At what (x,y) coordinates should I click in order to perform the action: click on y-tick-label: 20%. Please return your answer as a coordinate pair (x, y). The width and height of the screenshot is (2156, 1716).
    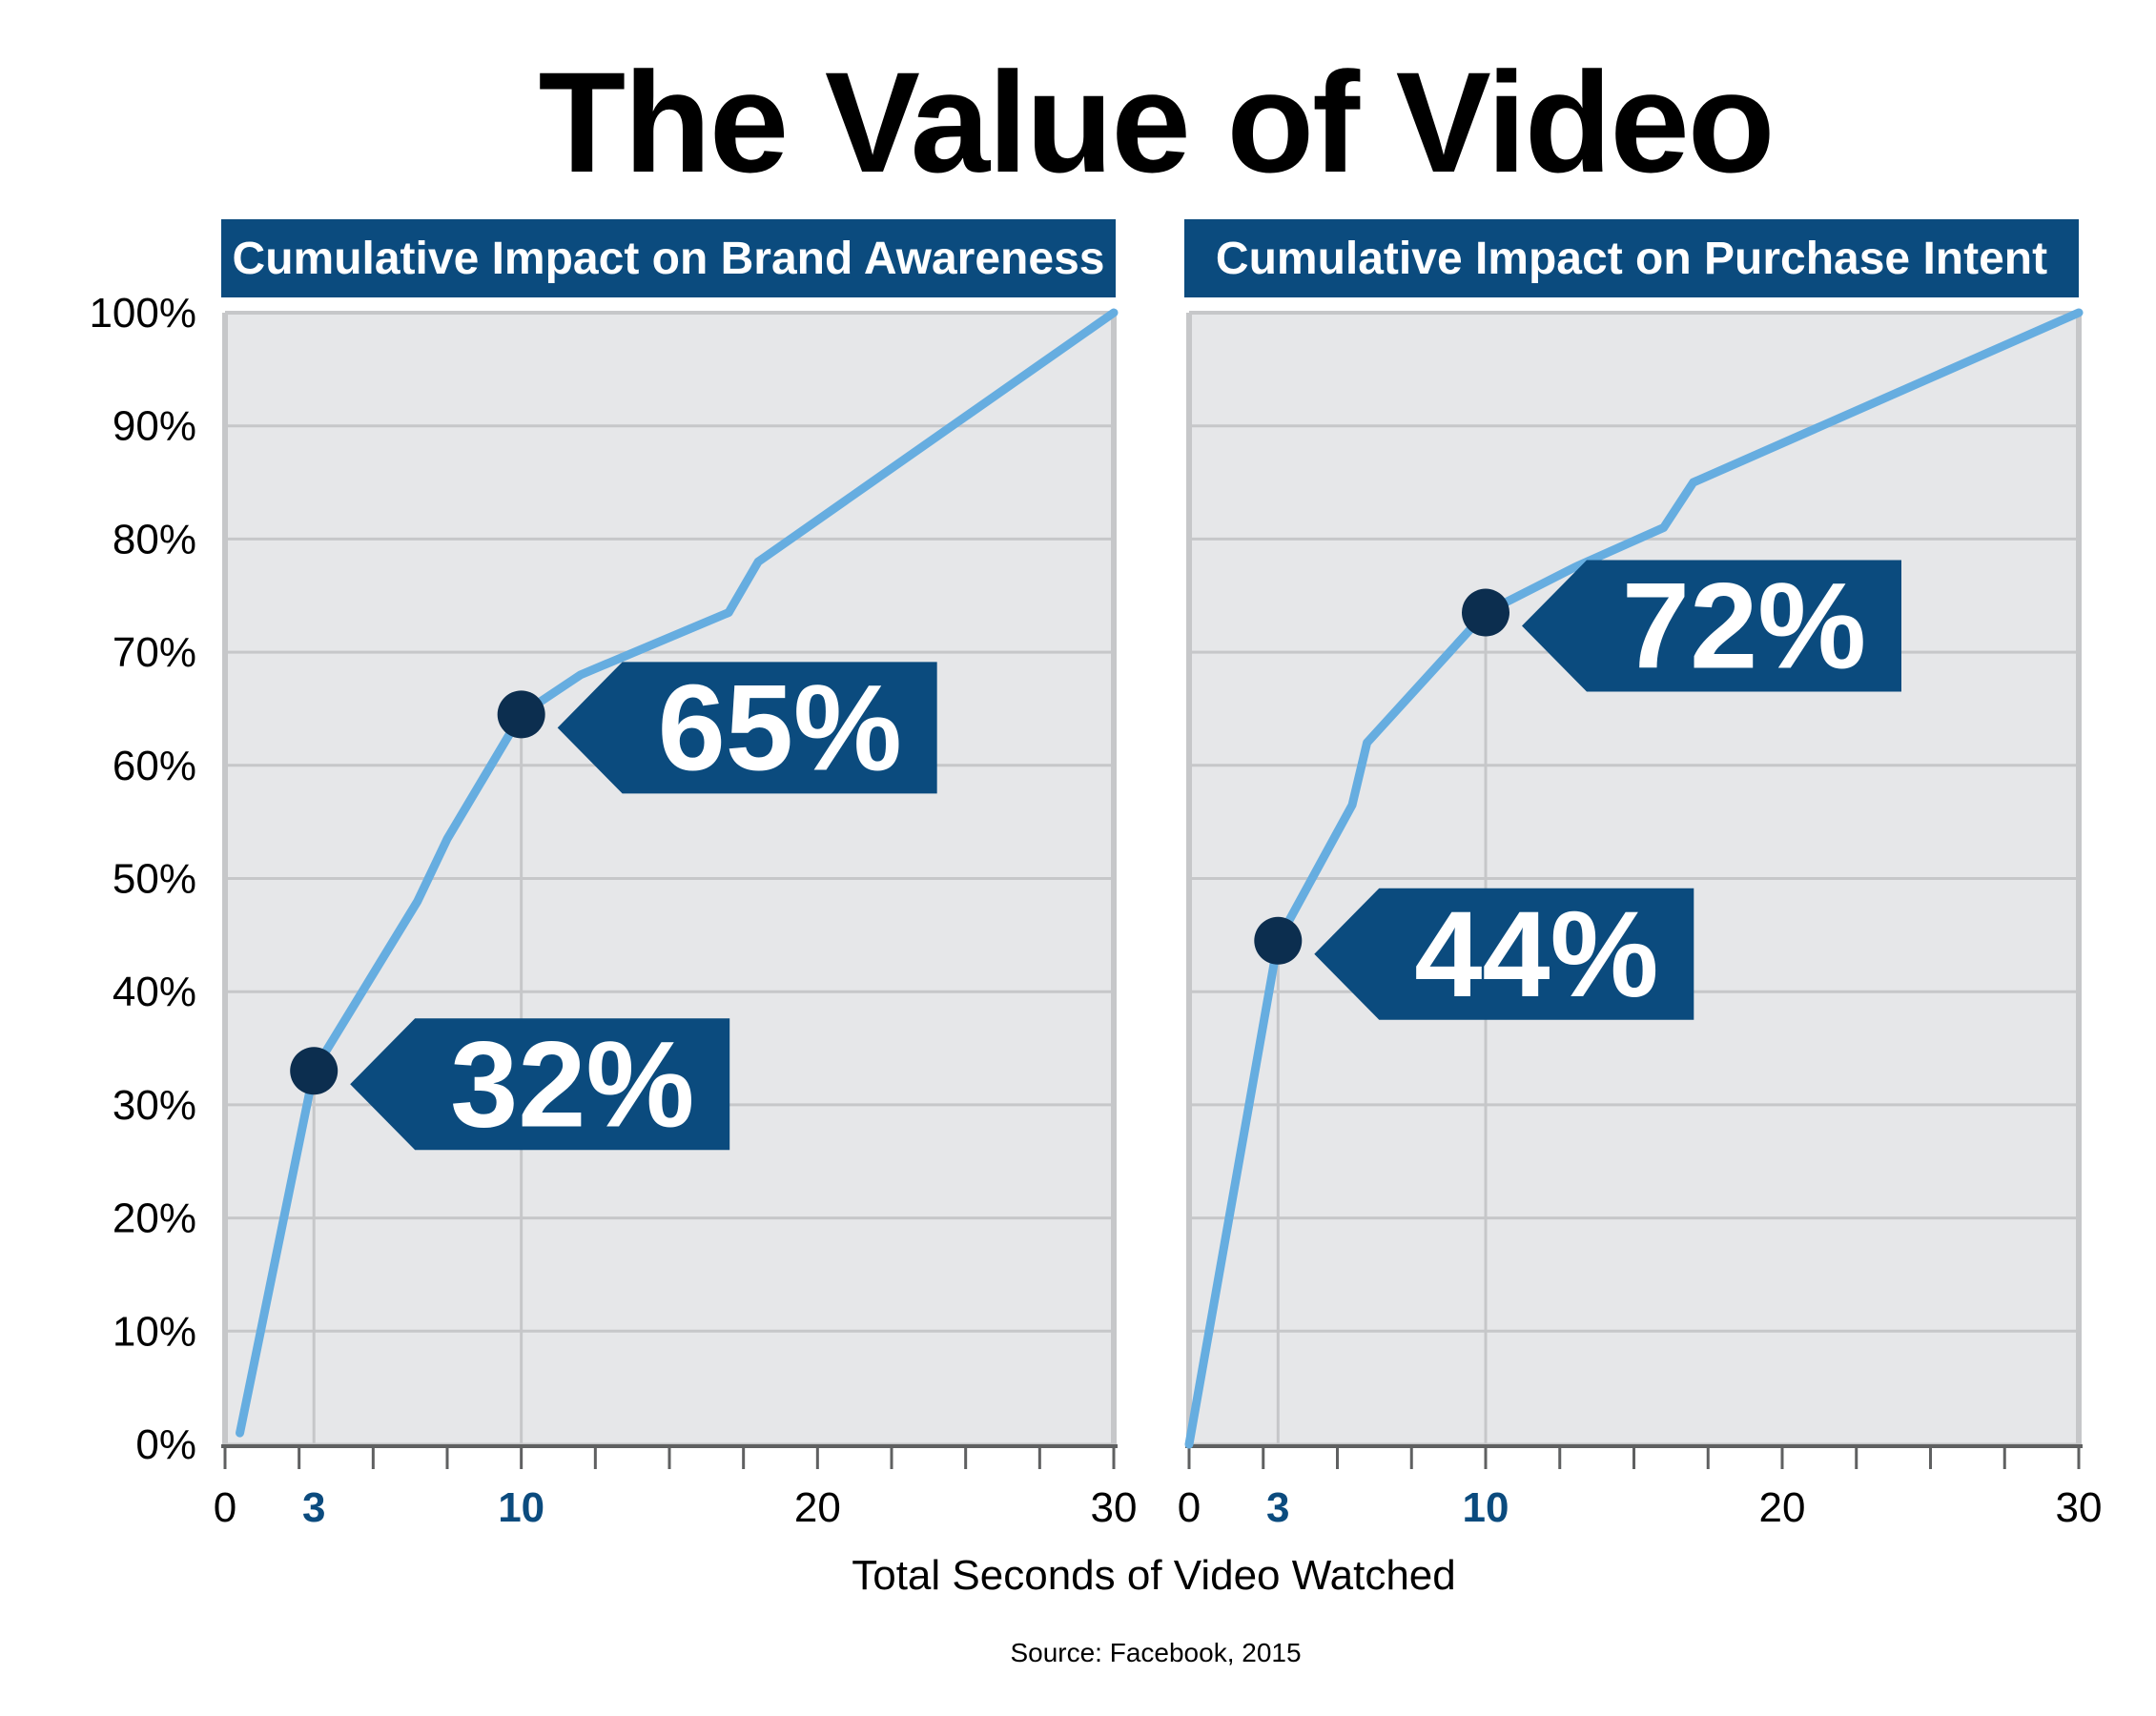
    Looking at the image, I should click on (154, 1218).